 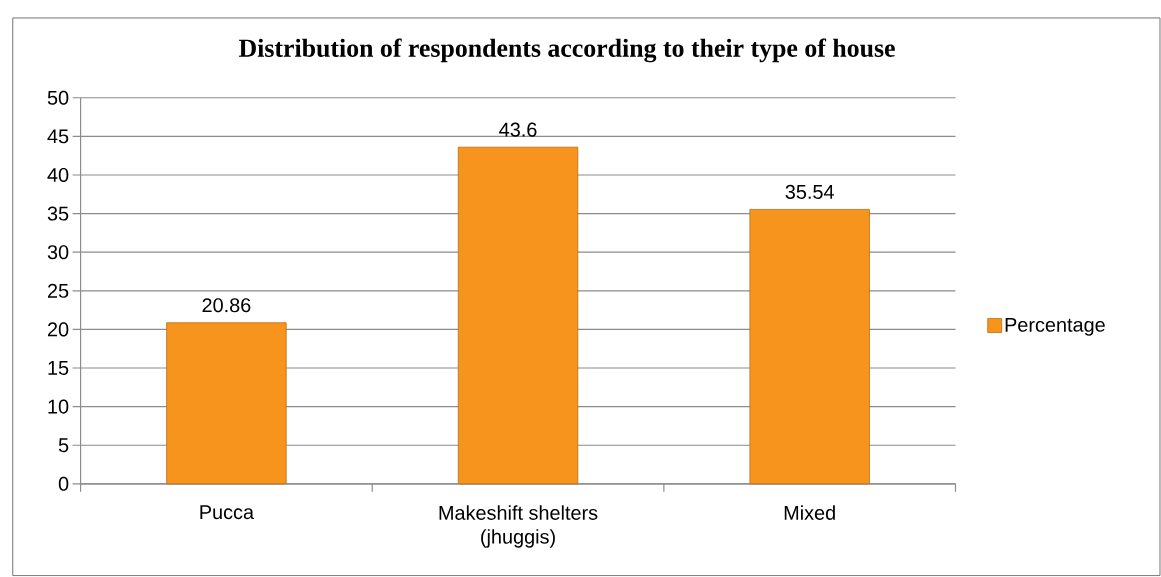 What do you see at coordinates (58, 291) in the screenshot?
I see `y-tick-label: 25` at bounding box center [58, 291].